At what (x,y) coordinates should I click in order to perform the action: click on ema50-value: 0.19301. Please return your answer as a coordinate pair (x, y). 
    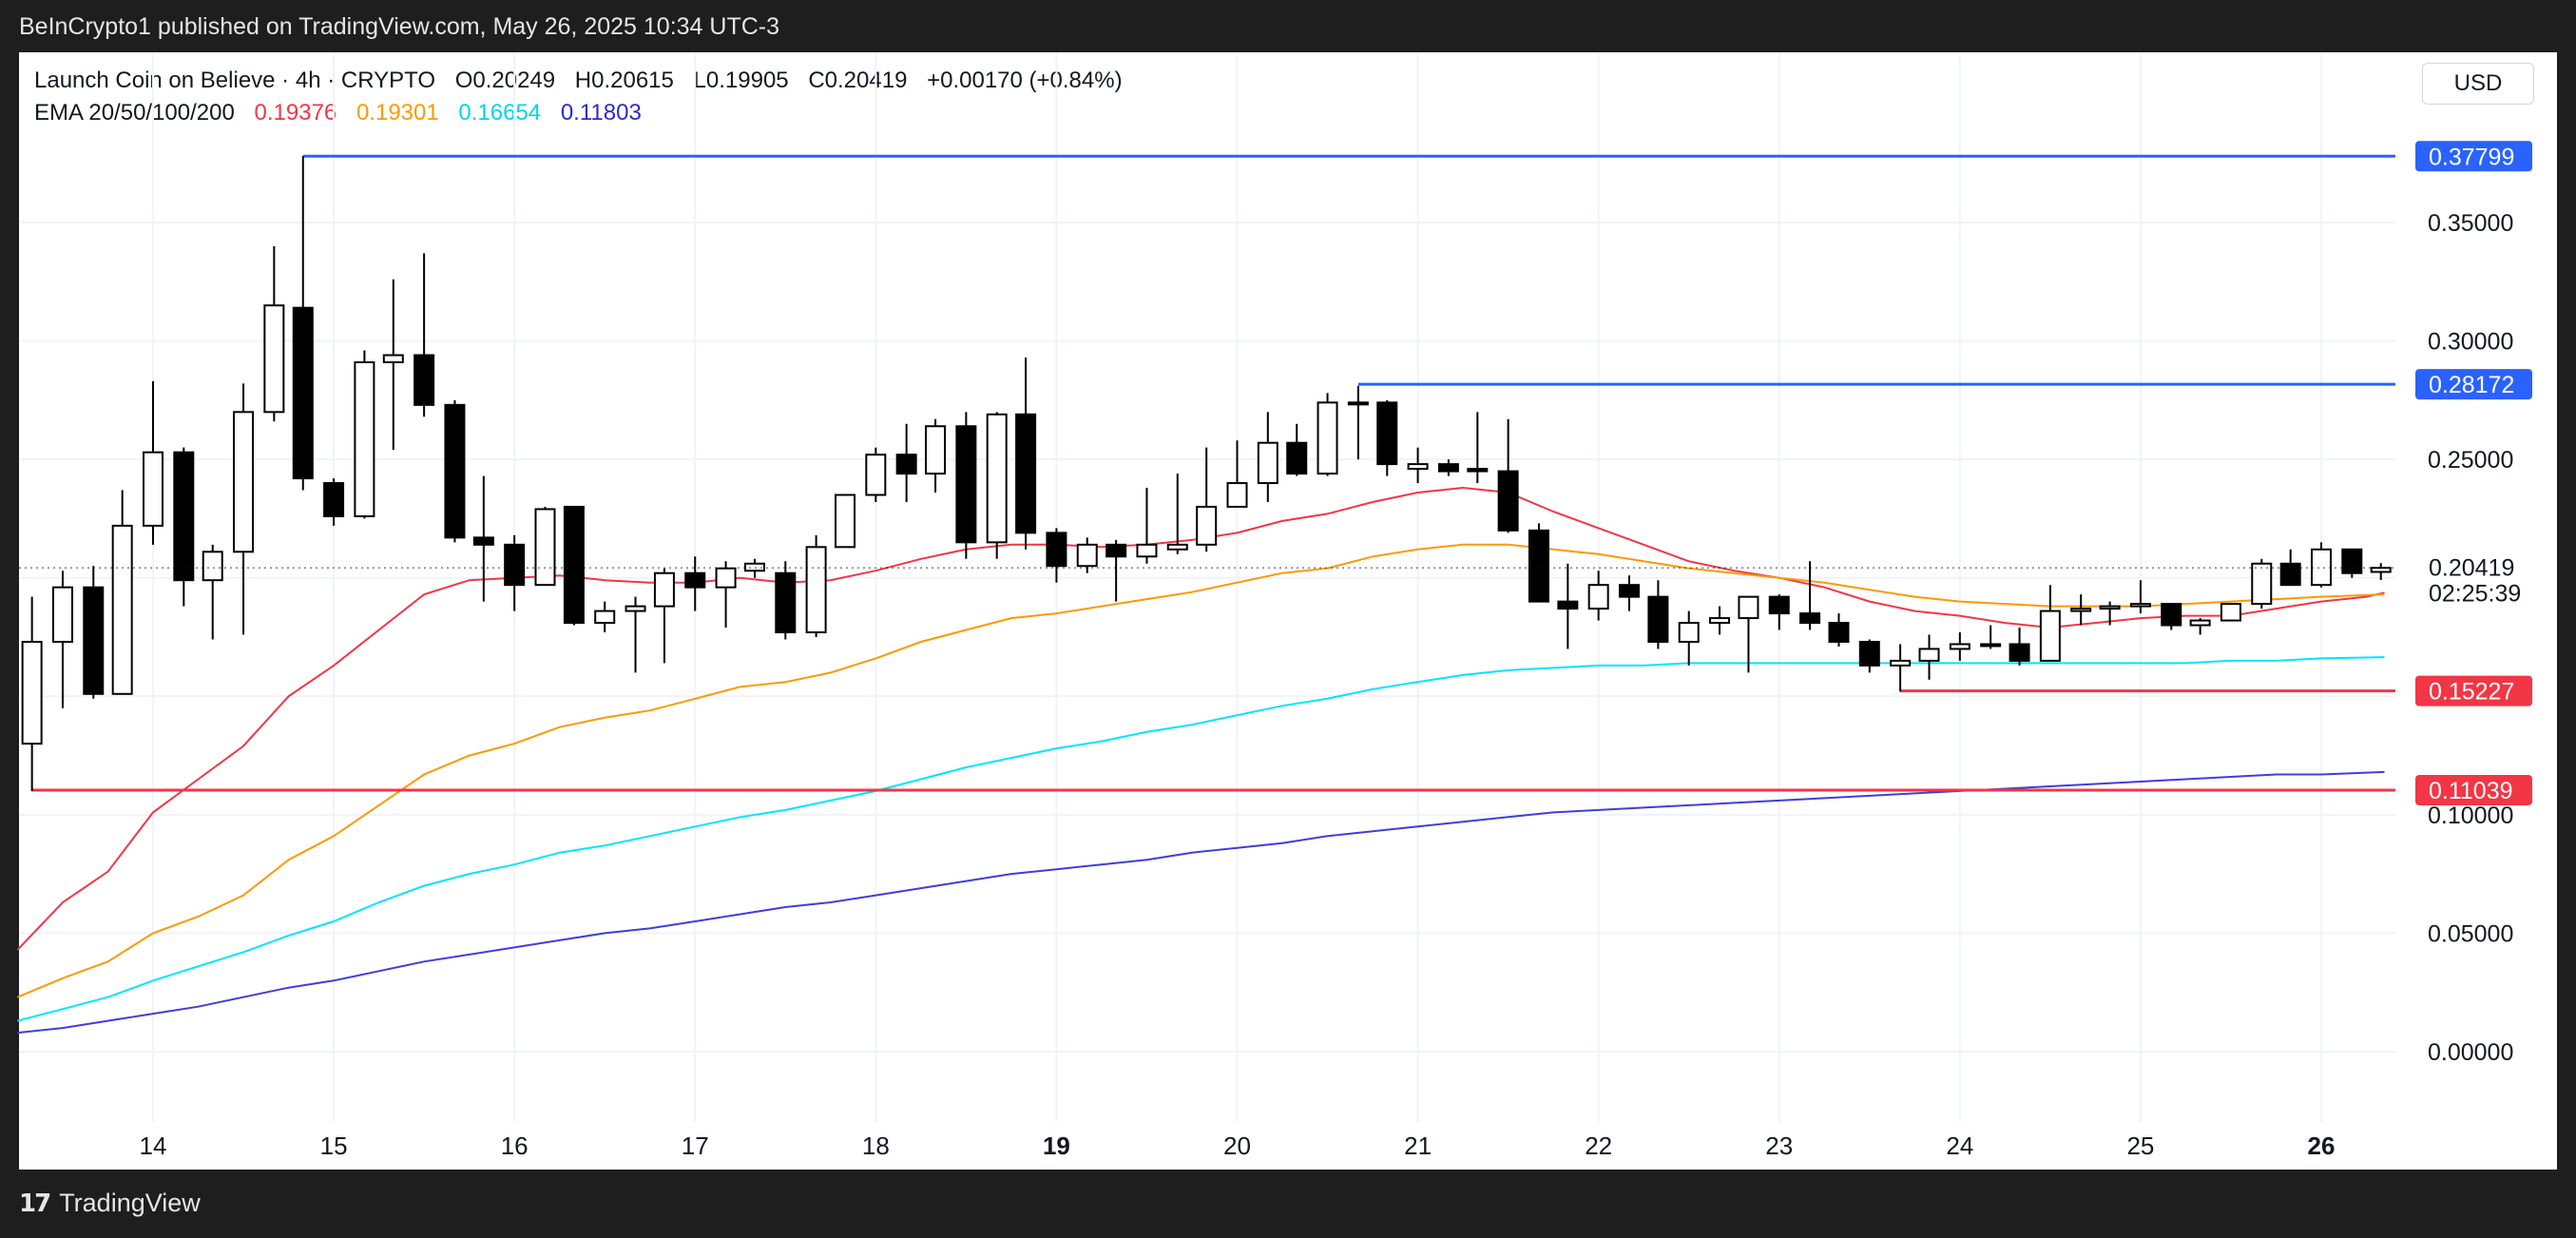
    Looking at the image, I should click on (398, 113).